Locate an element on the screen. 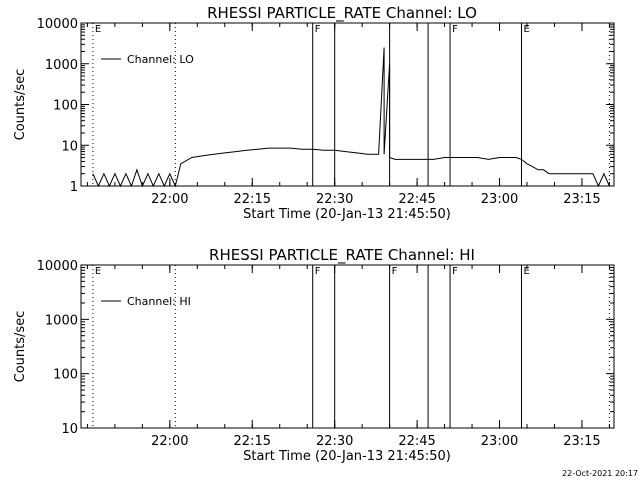  footer-timestamp: 22-Oct-2021 20:17 is located at coordinates (600, 473).